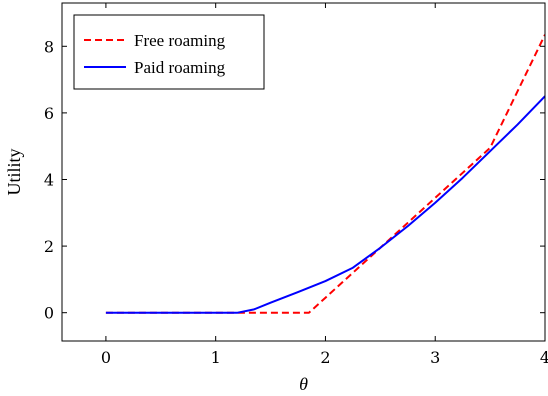 Image resolution: width=548 pixels, height=396 pixels. Describe the element at coordinates (106, 357) in the screenshot. I see `x-tick-label: 0` at that location.